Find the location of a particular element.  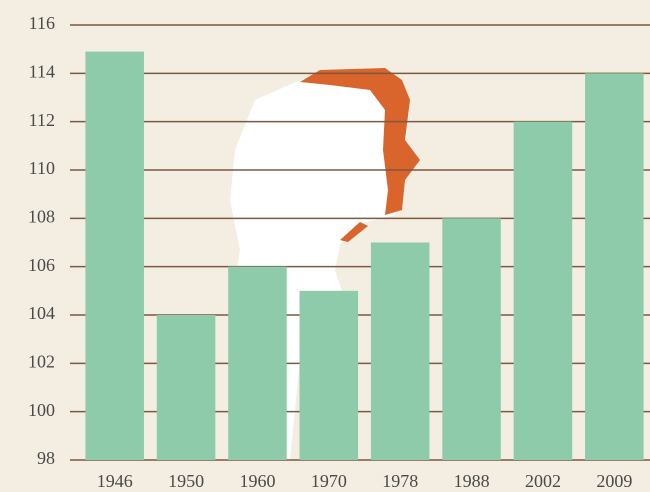

y-tick-label: 108 is located at coordinates (41, 216).